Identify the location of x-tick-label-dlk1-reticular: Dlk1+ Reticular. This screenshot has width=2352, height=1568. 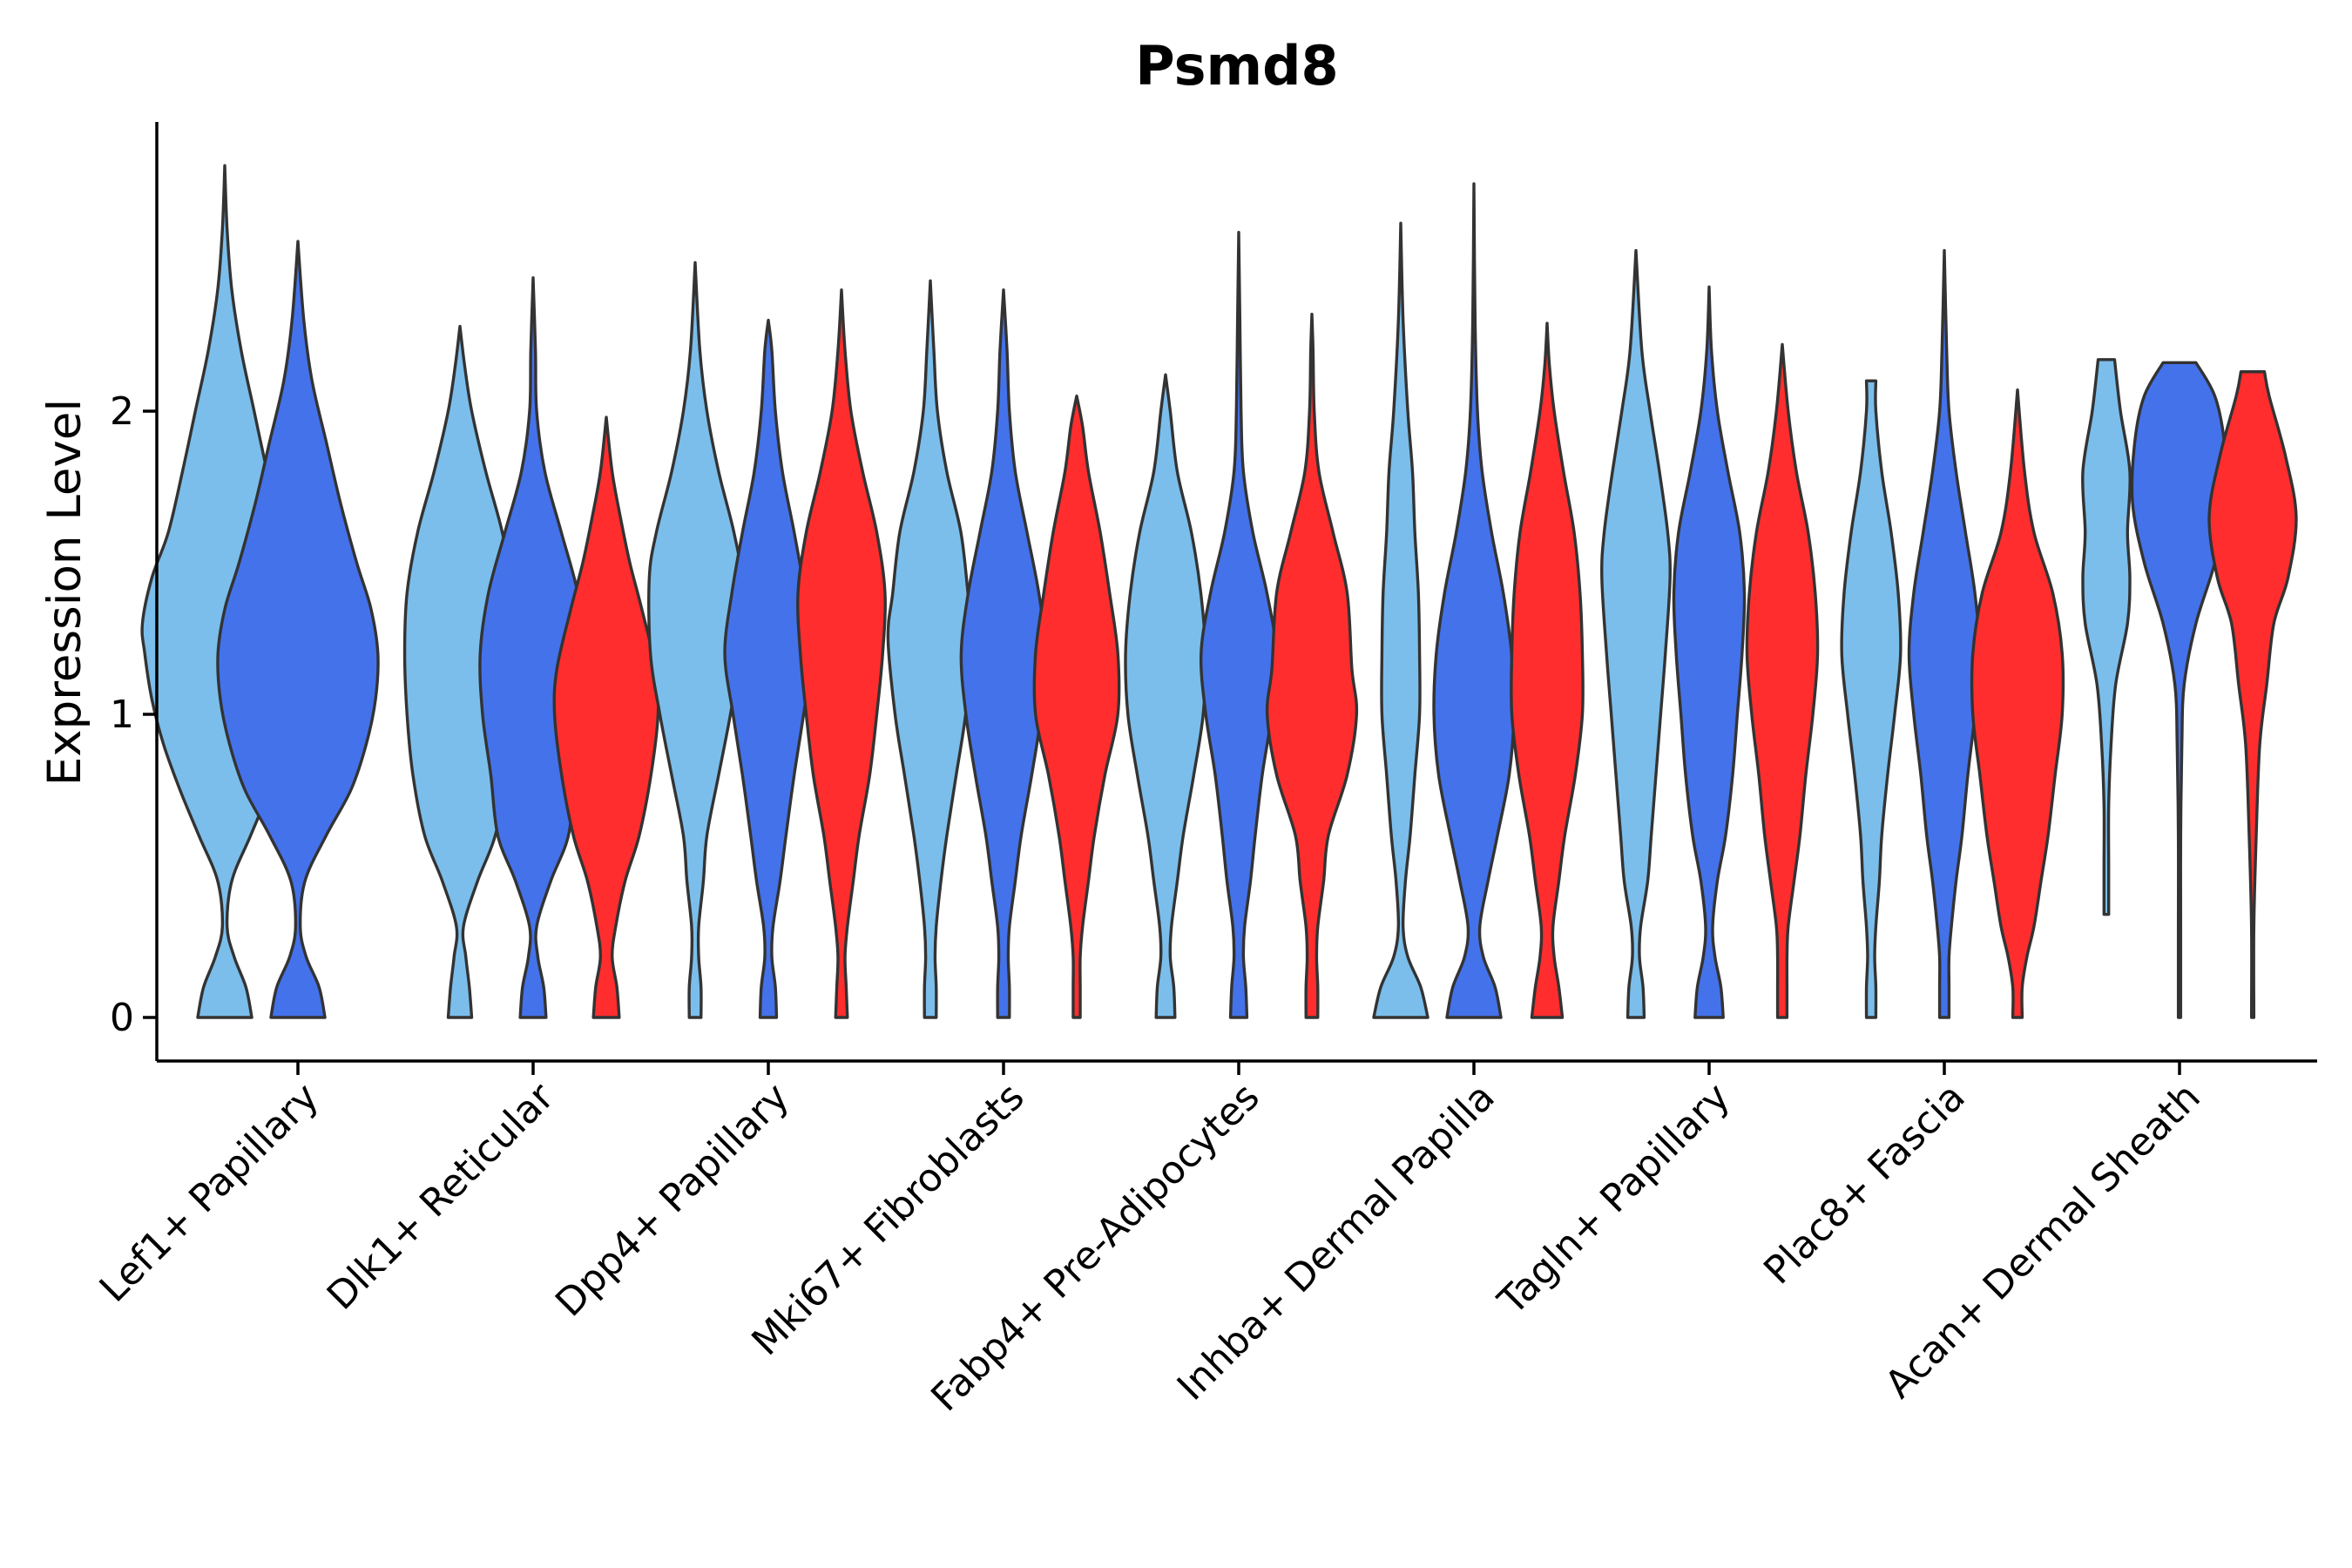
(442, 1196).